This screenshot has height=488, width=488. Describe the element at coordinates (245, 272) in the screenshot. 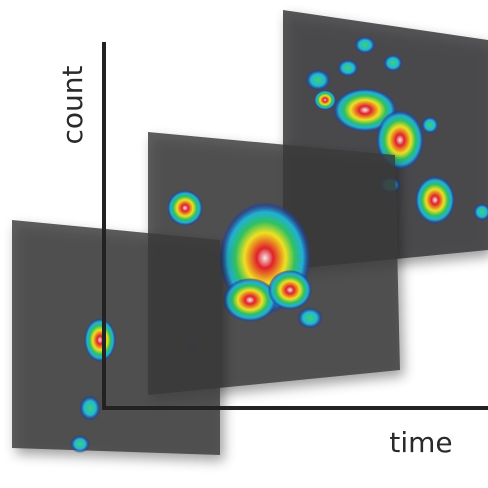

I see `blobs-middle` at that location.